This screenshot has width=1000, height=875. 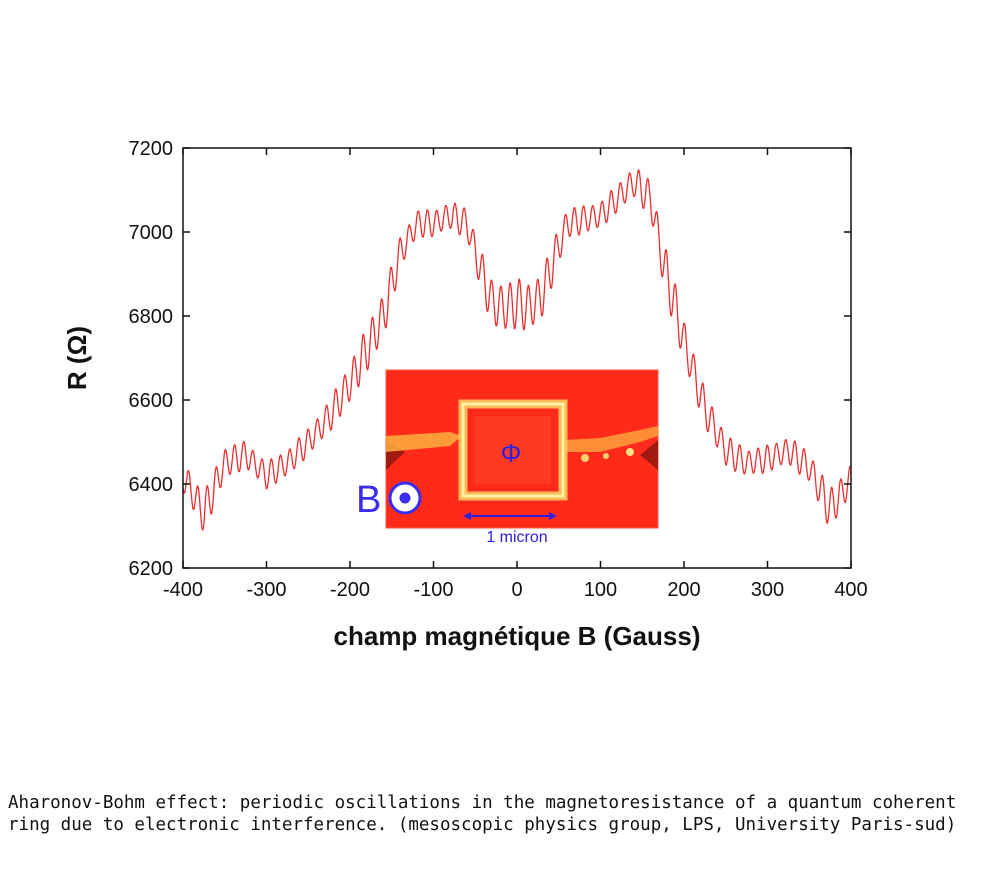 What do you see at coordinates (350, 590) in the screenshot?
I see `x-tick-label: -200` at bounding box center [350, 590].